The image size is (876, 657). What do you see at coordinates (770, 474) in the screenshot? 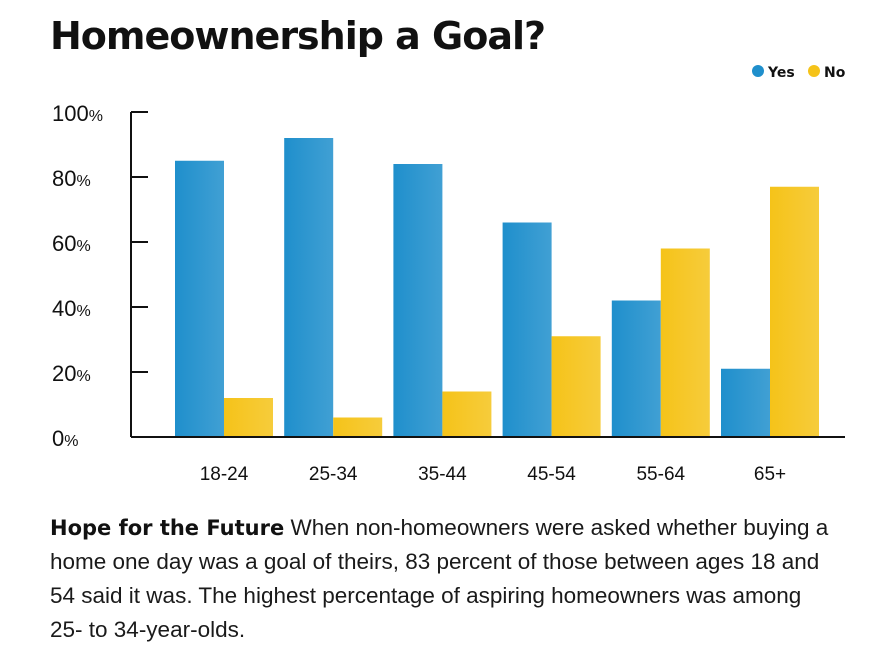
I see `x-tick-label: 65+` at bounding box center [770, 474].